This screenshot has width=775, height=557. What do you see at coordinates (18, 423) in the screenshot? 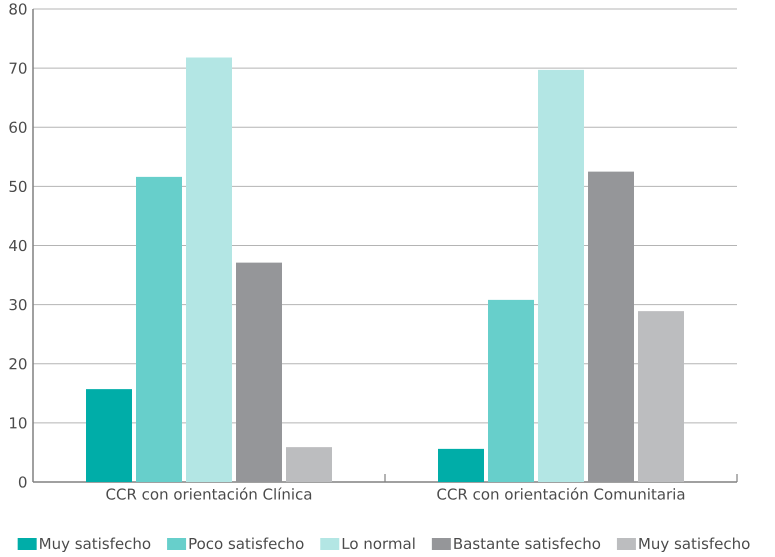
I see `y-tick-label: 10` at bounding box center [18, 423].